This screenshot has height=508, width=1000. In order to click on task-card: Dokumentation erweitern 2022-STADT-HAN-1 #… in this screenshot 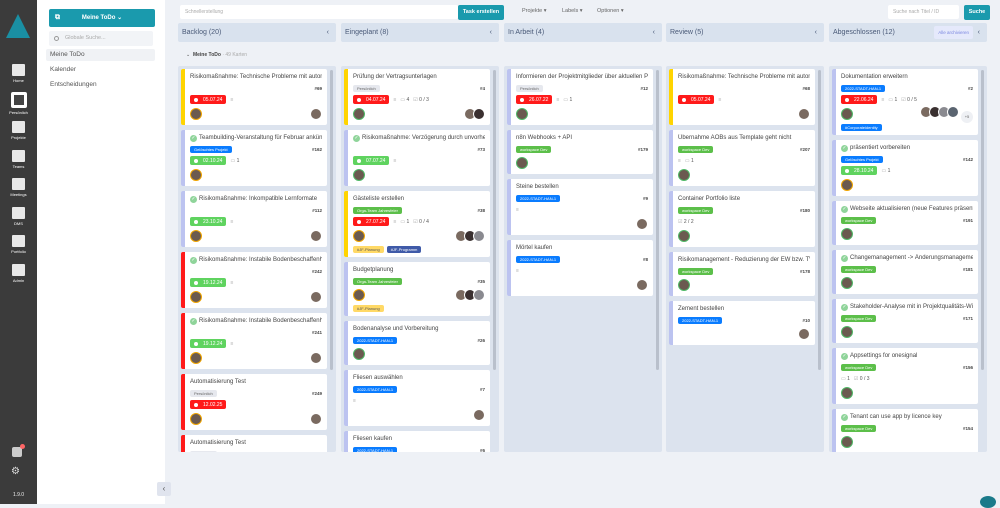, I will do `click(905, 102)`.